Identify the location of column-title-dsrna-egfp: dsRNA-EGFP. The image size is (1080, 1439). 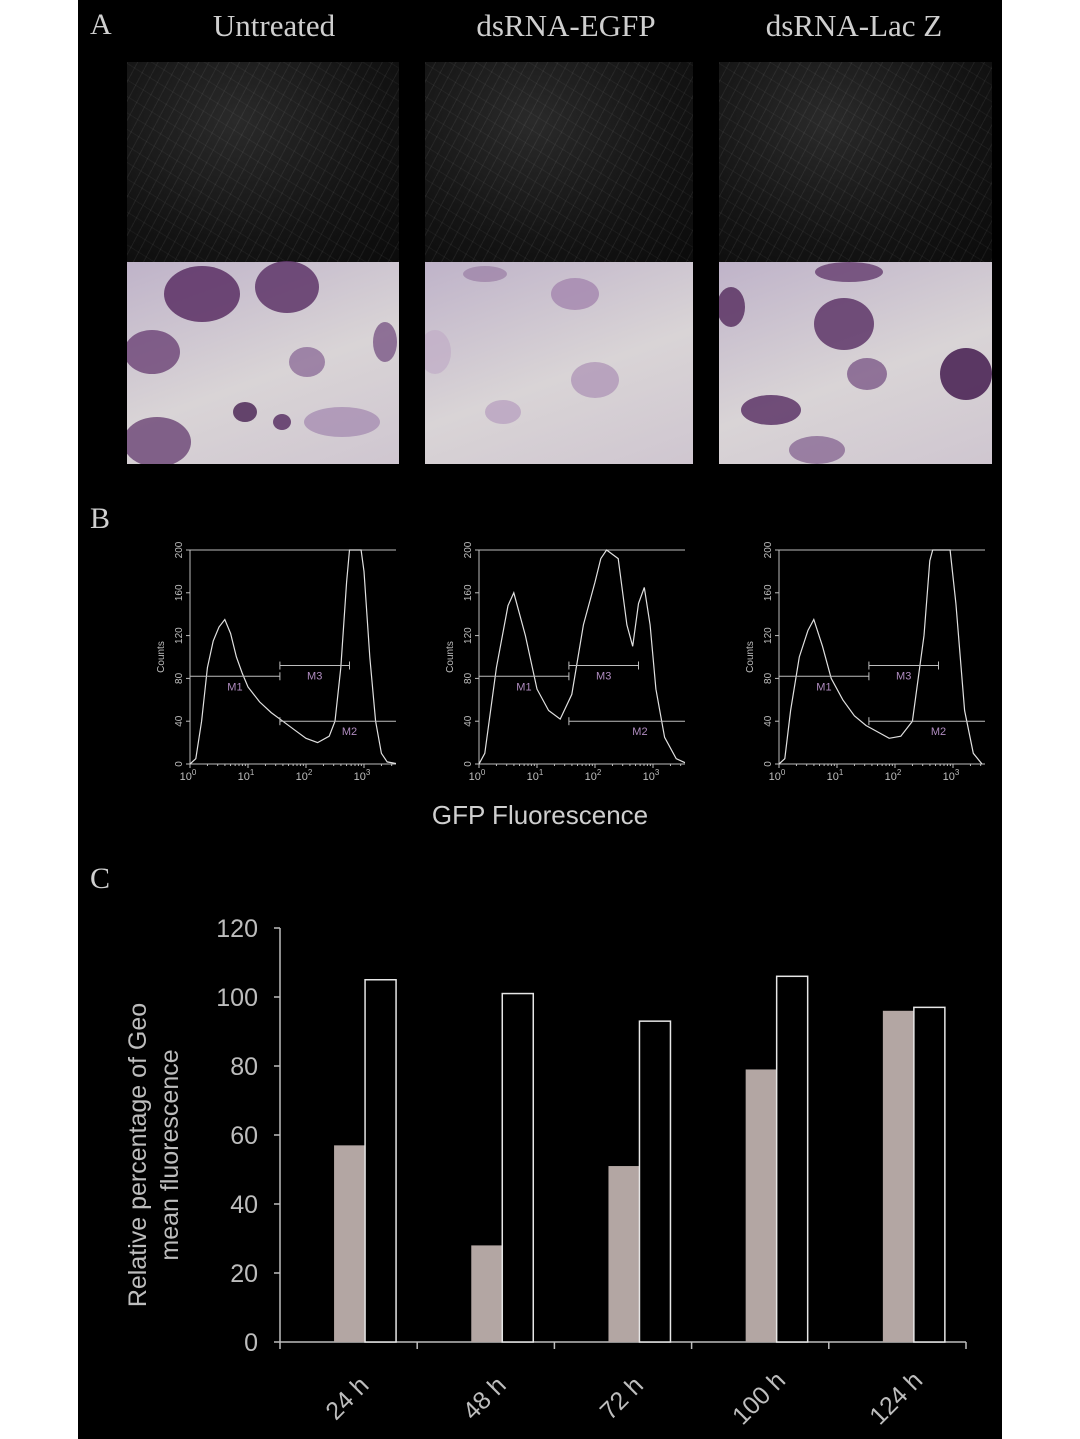
(566, 25).